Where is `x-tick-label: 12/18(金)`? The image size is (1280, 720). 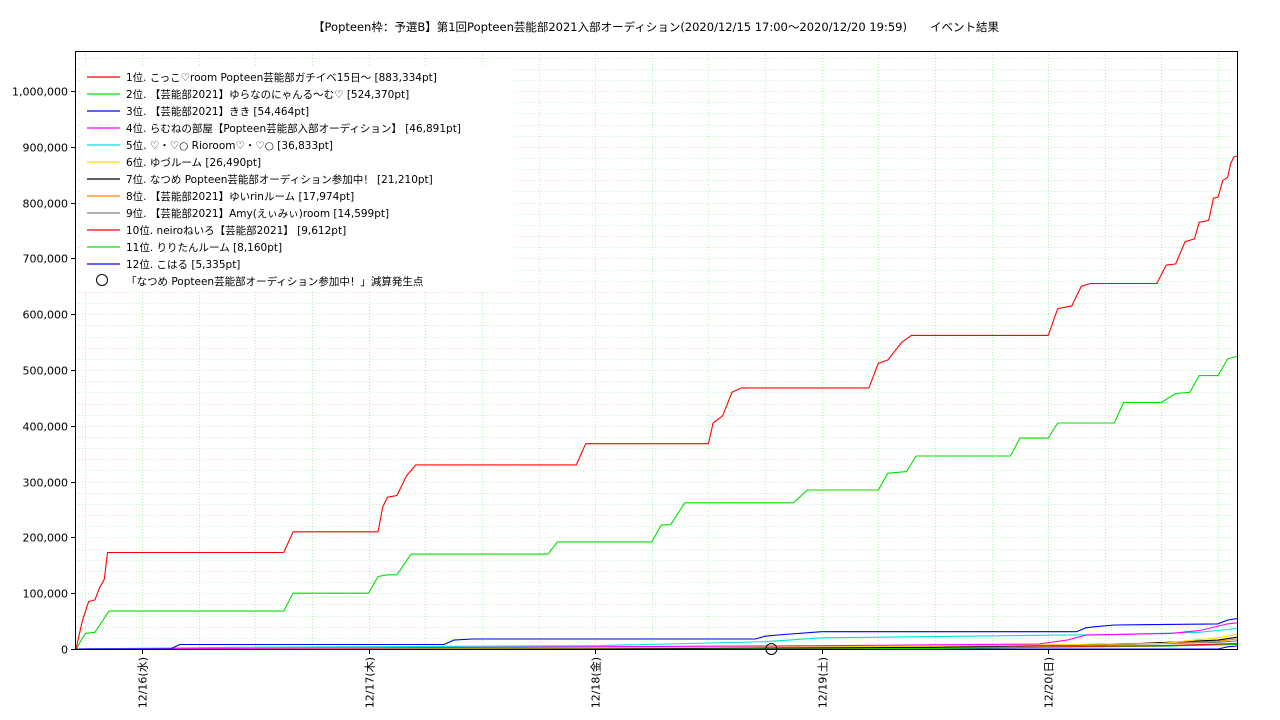 x-tick-label: 12/18(金) is located at coordinates (596, 682).